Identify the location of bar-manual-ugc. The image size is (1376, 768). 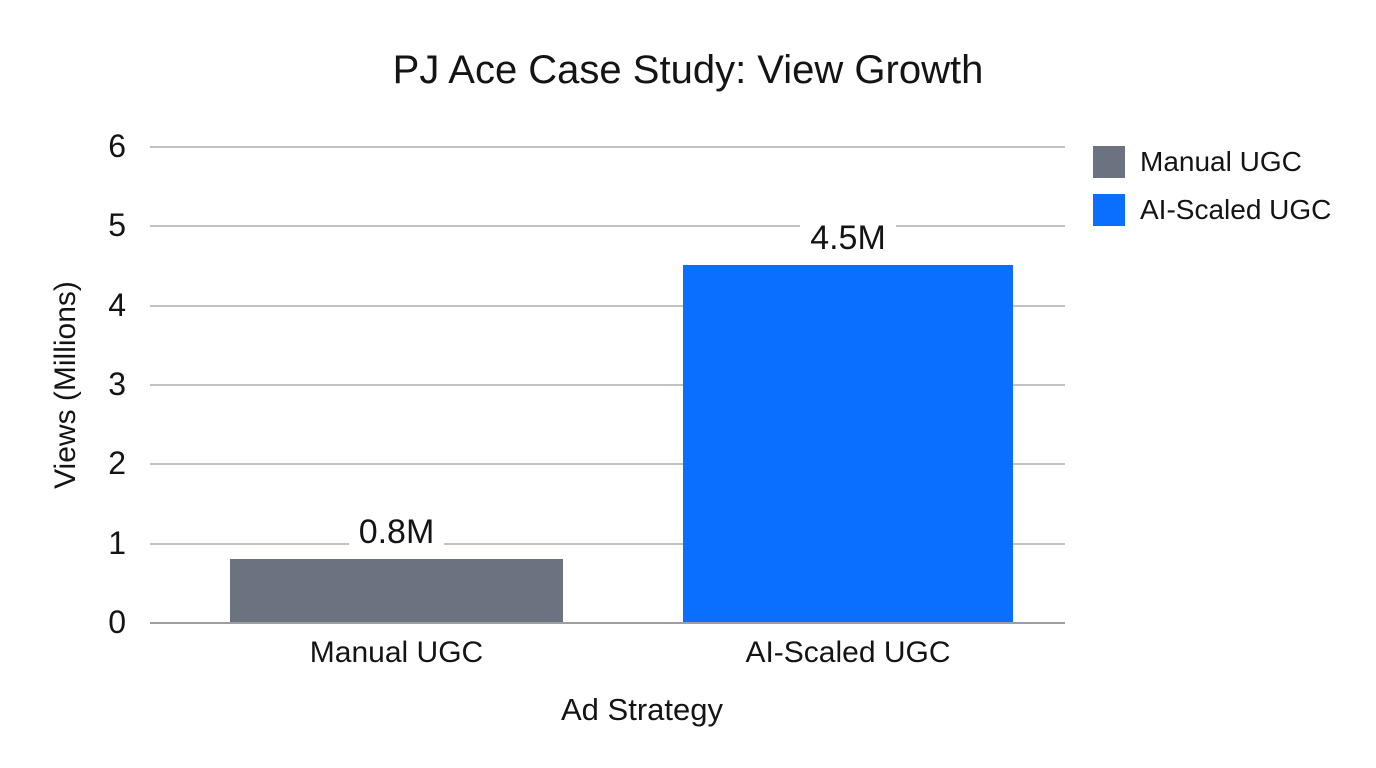
(396, 590).